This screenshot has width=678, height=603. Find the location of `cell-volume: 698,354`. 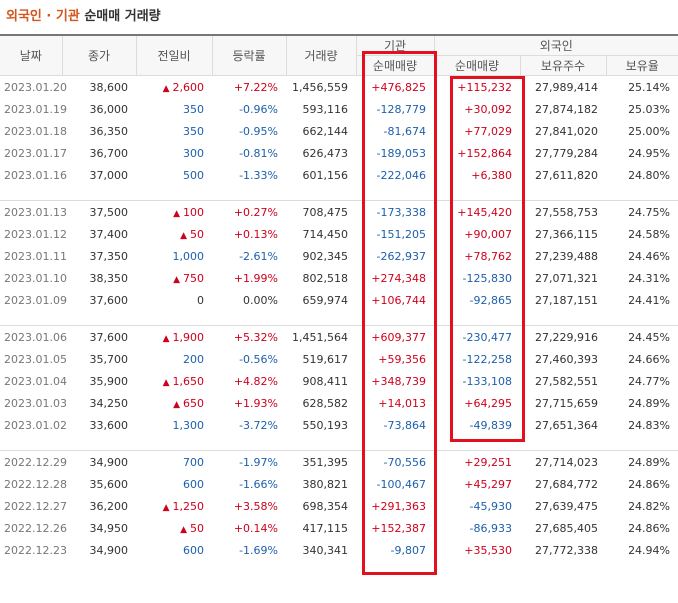

cell-volume: 698,354 is located at coordinates (325, 506).